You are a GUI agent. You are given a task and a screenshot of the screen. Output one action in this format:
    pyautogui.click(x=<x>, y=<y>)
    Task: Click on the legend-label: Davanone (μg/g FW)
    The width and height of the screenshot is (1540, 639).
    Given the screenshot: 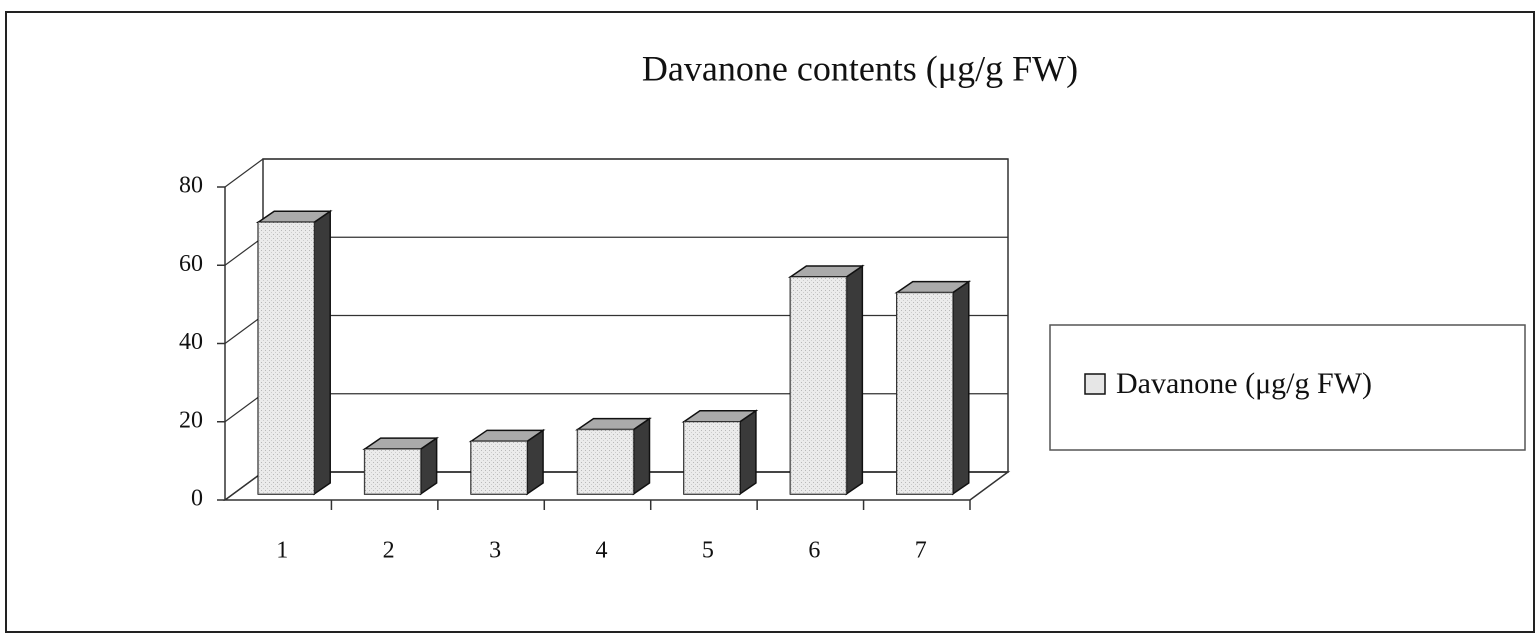 What is the action you would take?
    pyautogui.click(x=1244, y=383)
    